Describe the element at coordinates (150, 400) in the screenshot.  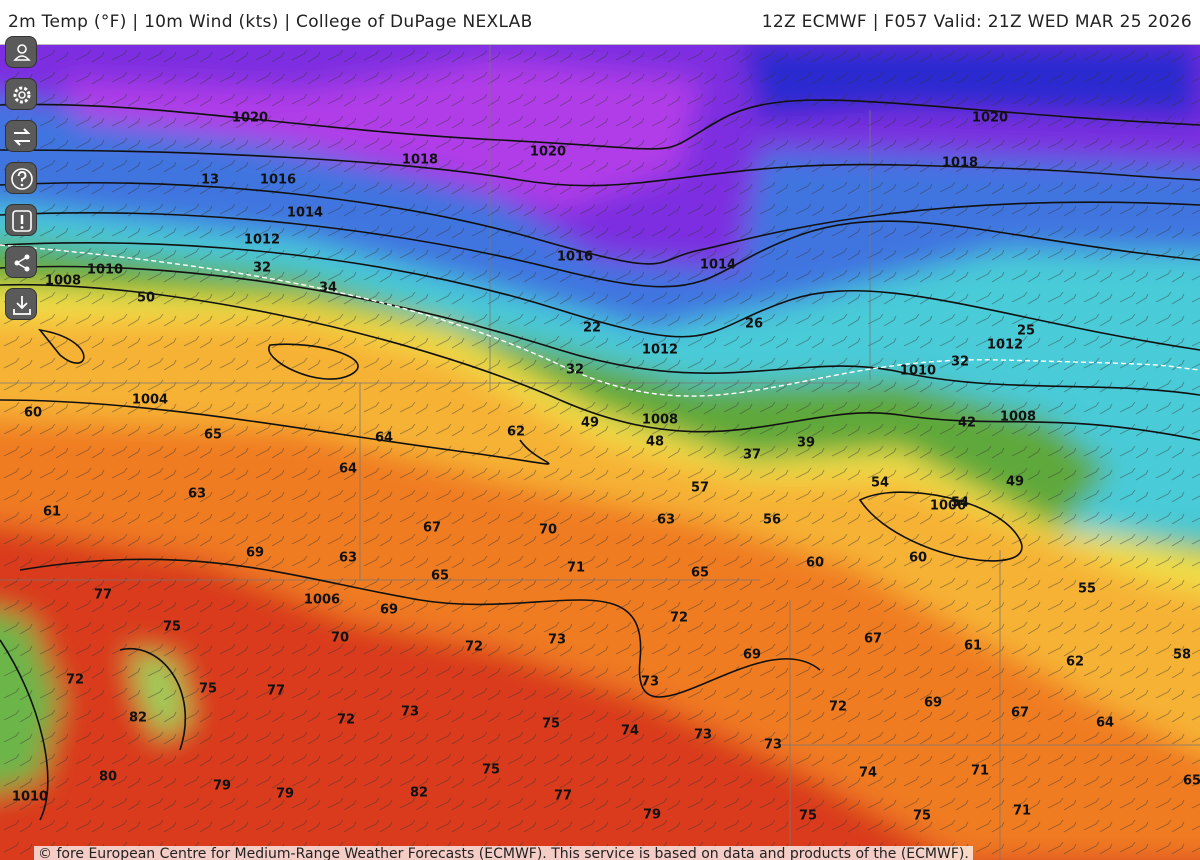
I see `isobar-label: 1004` at that location.